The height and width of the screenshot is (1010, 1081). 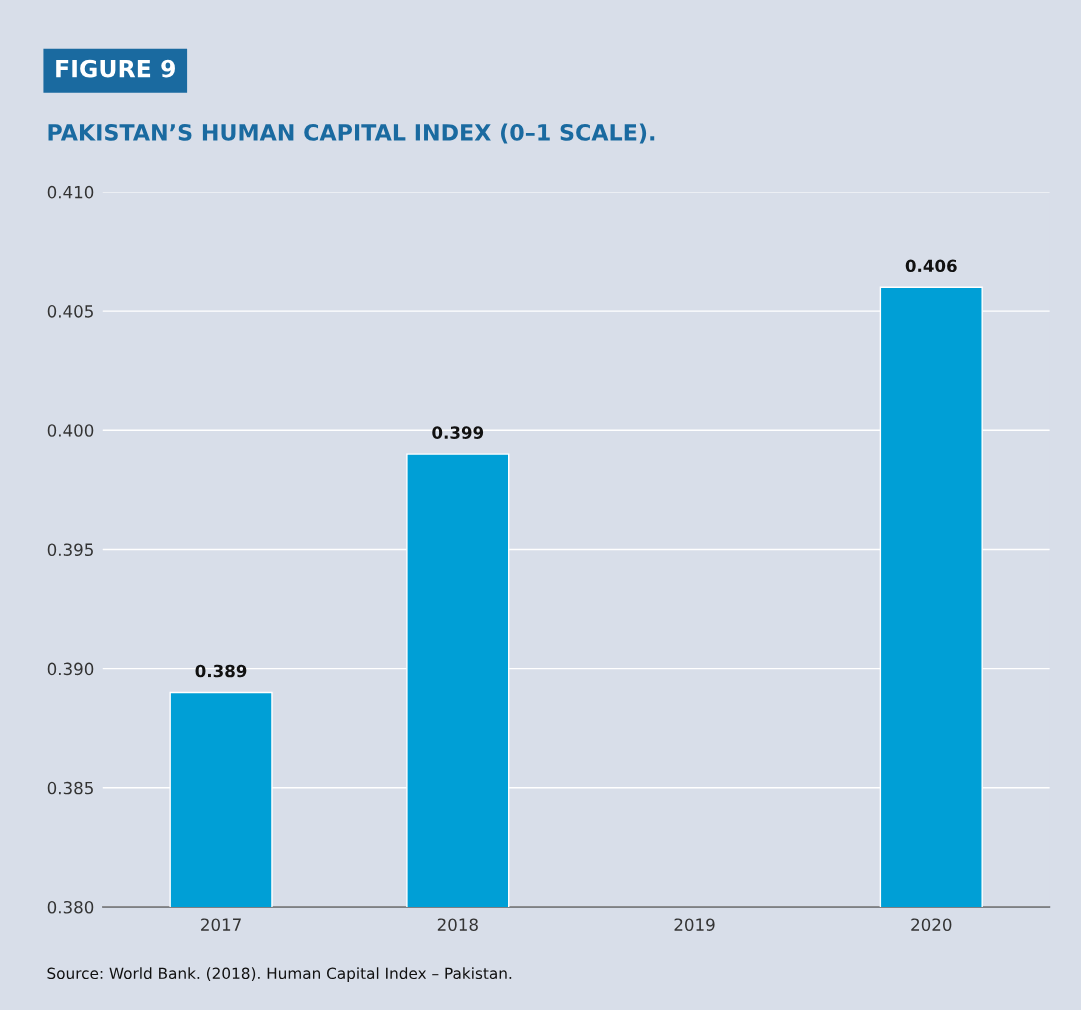 I want to click on y-tick-label: 0.410, so click(x=70, y=192).